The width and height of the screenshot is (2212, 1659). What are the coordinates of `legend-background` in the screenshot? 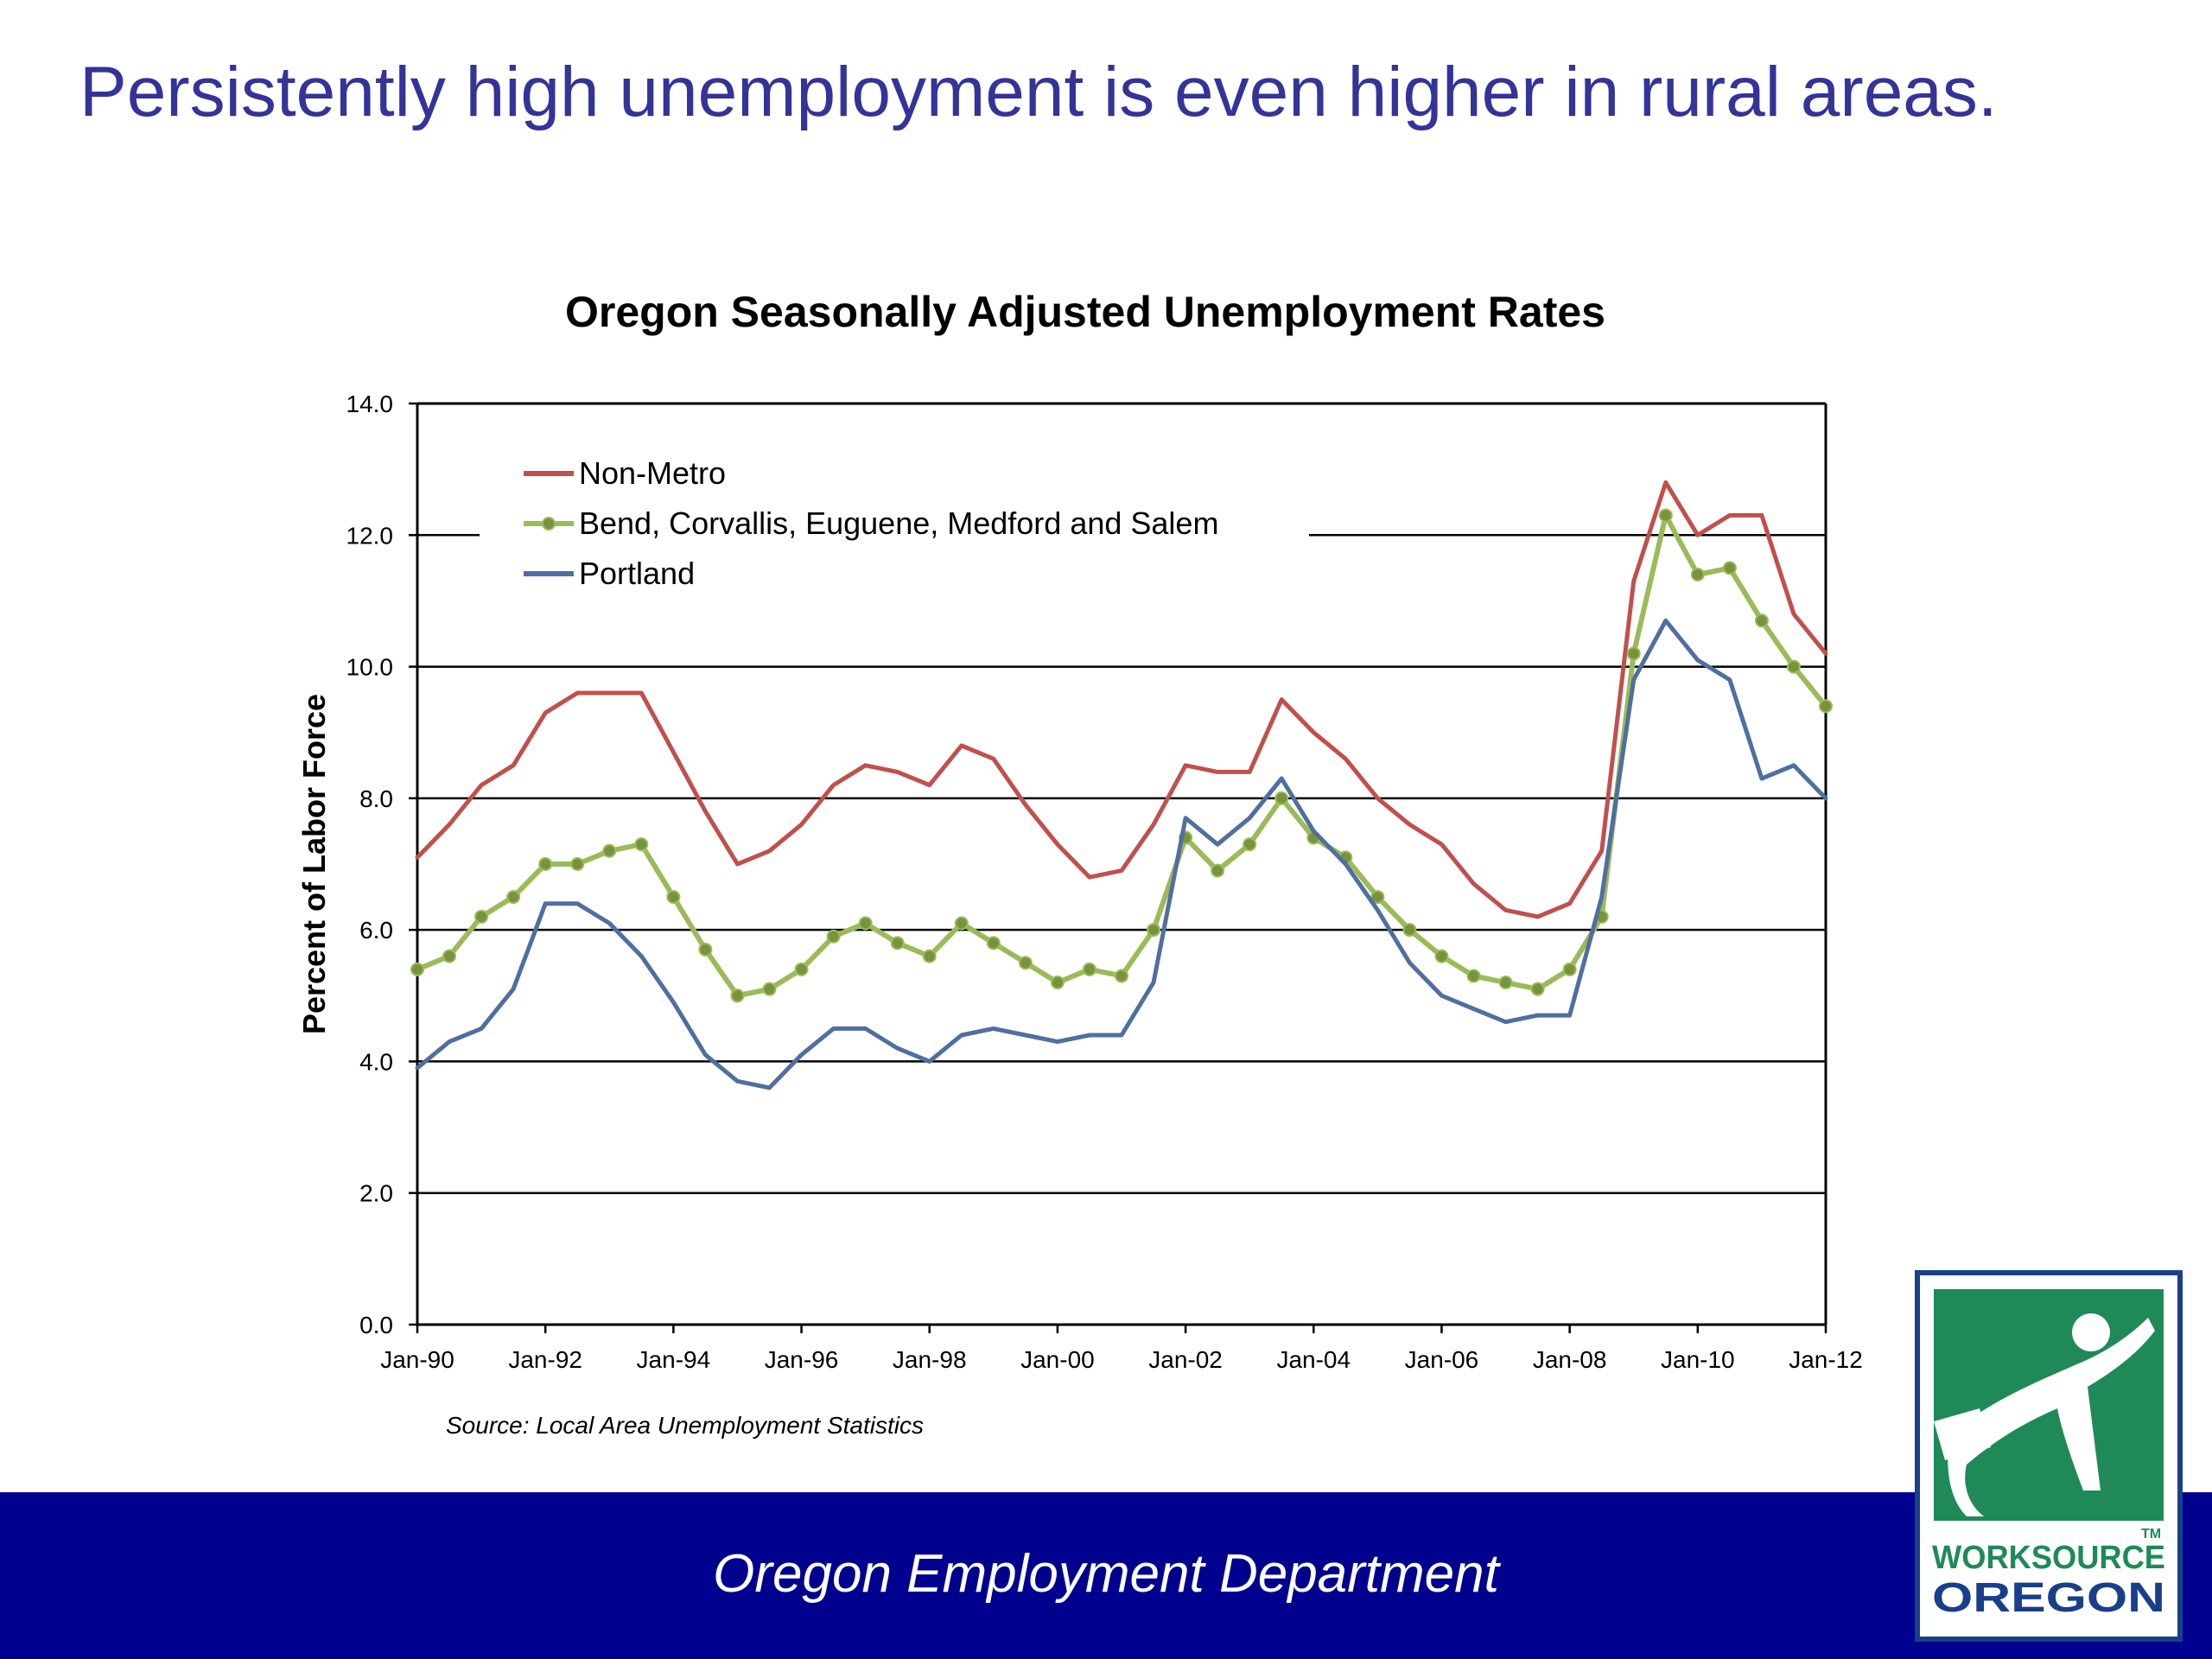 It's located at (894, 522).